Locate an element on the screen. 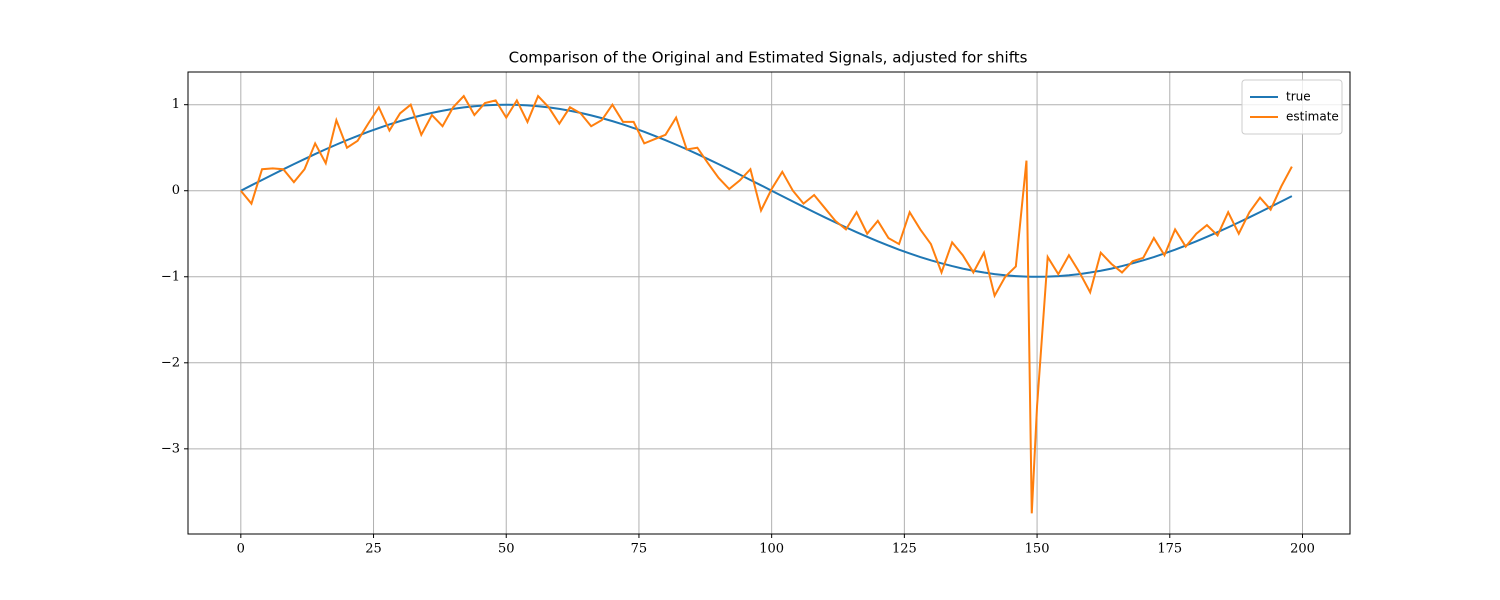  legend-label: estimate is located at coordinates (1312, 117).